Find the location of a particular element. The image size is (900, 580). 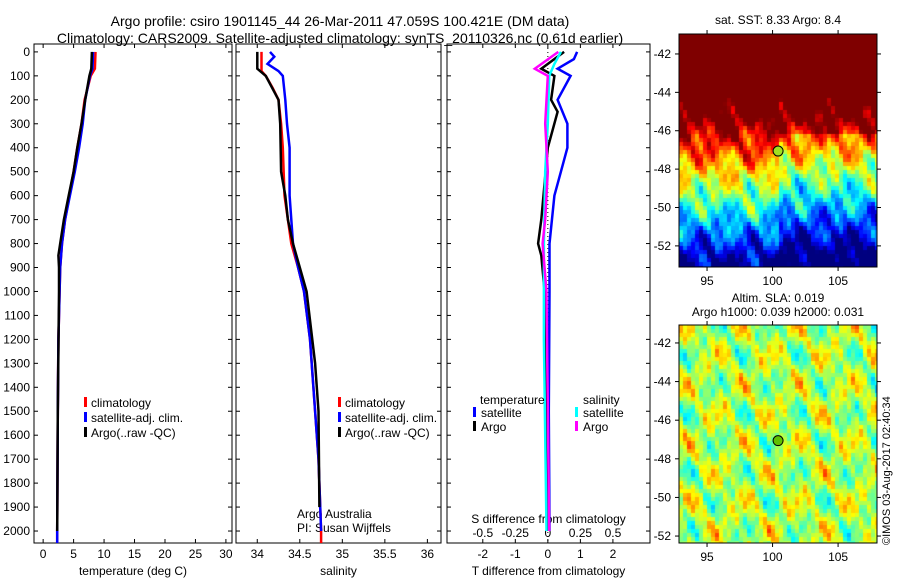

y-tick-label: 100 is located at coordinates (20, 76).